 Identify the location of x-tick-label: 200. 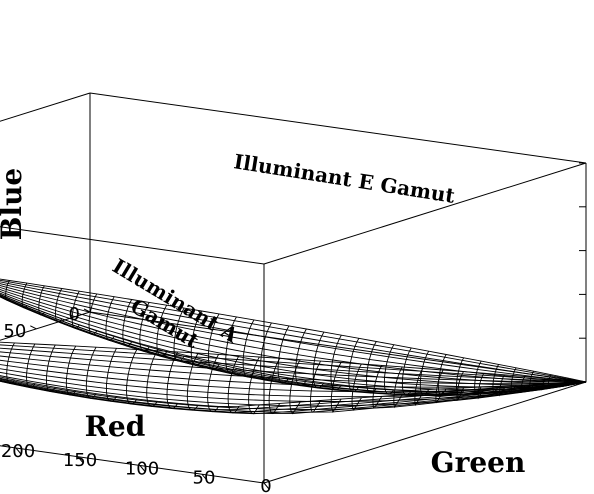
(18, 451).